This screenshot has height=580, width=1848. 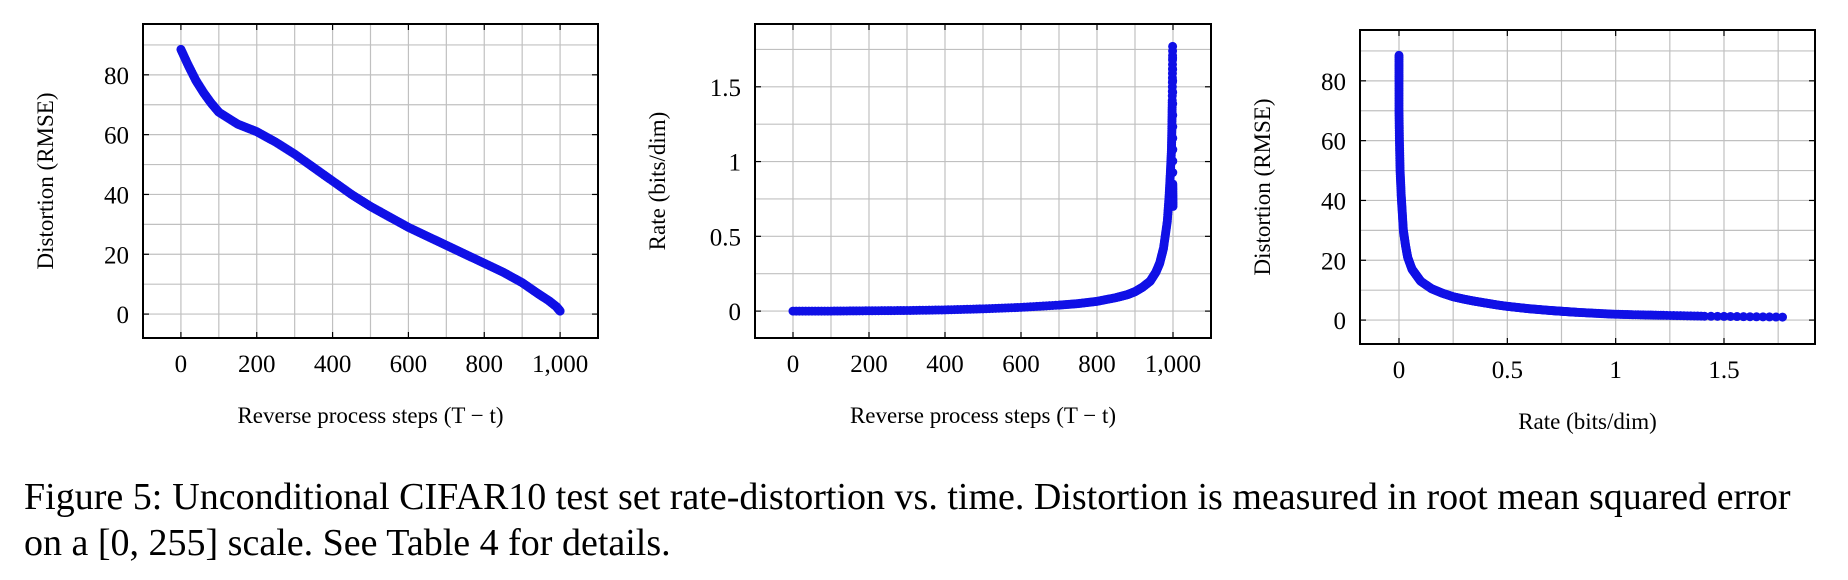 I want to click on x-axis-label: Rate (bits/dim), so click(x=1587, y=421).